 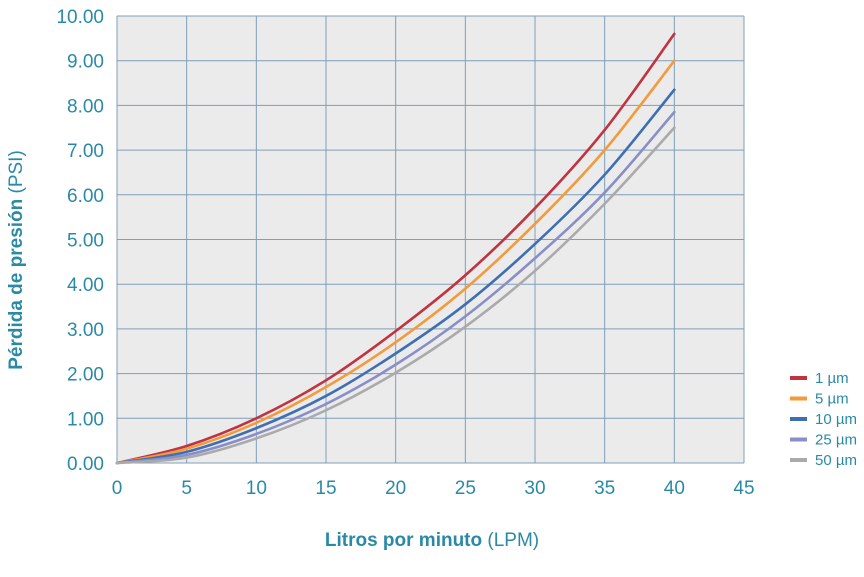 I want to click on x-tick-label: 15, so click(x=325, y=488).